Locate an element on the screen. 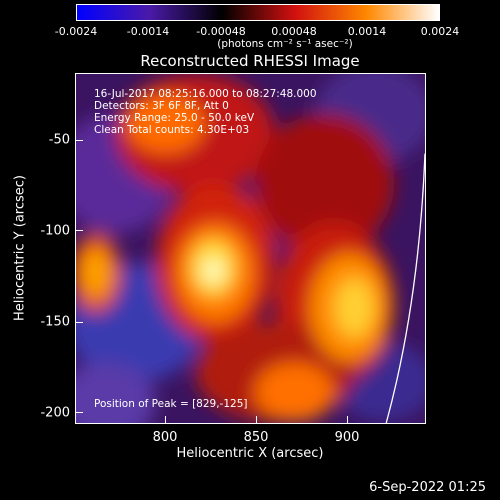  colorbar-tick: -0.0024 is located at coordinates (76, 31).